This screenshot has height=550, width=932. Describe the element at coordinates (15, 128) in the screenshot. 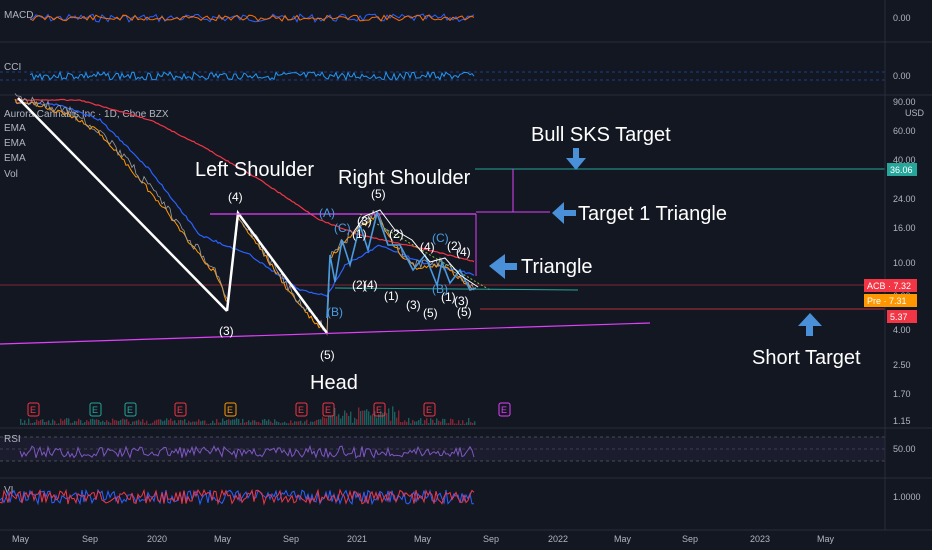

I see `ema-label-1: EMA` at that location.